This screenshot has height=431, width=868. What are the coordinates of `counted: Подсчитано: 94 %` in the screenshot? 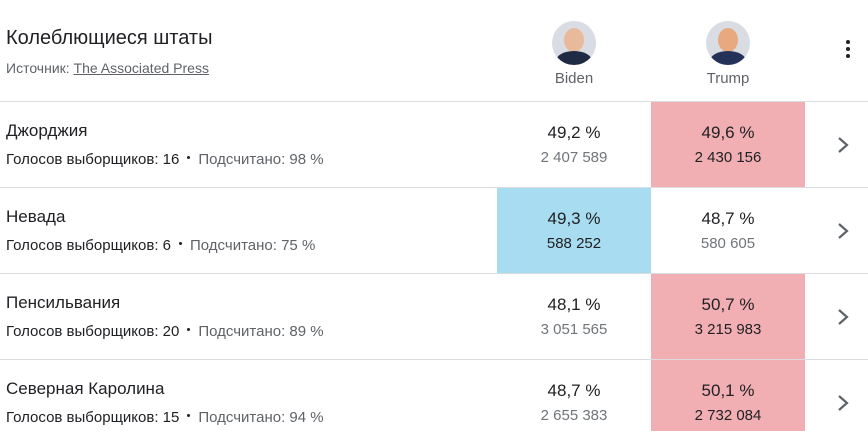 It's located at (261, 417).